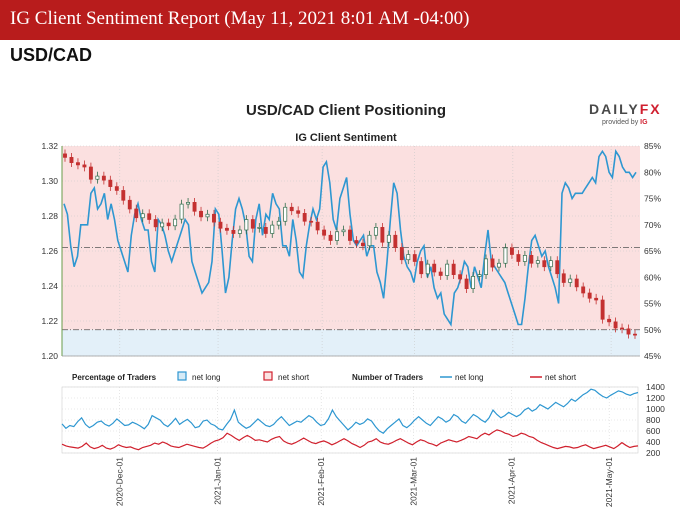 The image size is (680, 525). What do you see at coordinates (644, 122) in the screenshot?
I see `logo-ig: IG` at bounding box center [644, 122].